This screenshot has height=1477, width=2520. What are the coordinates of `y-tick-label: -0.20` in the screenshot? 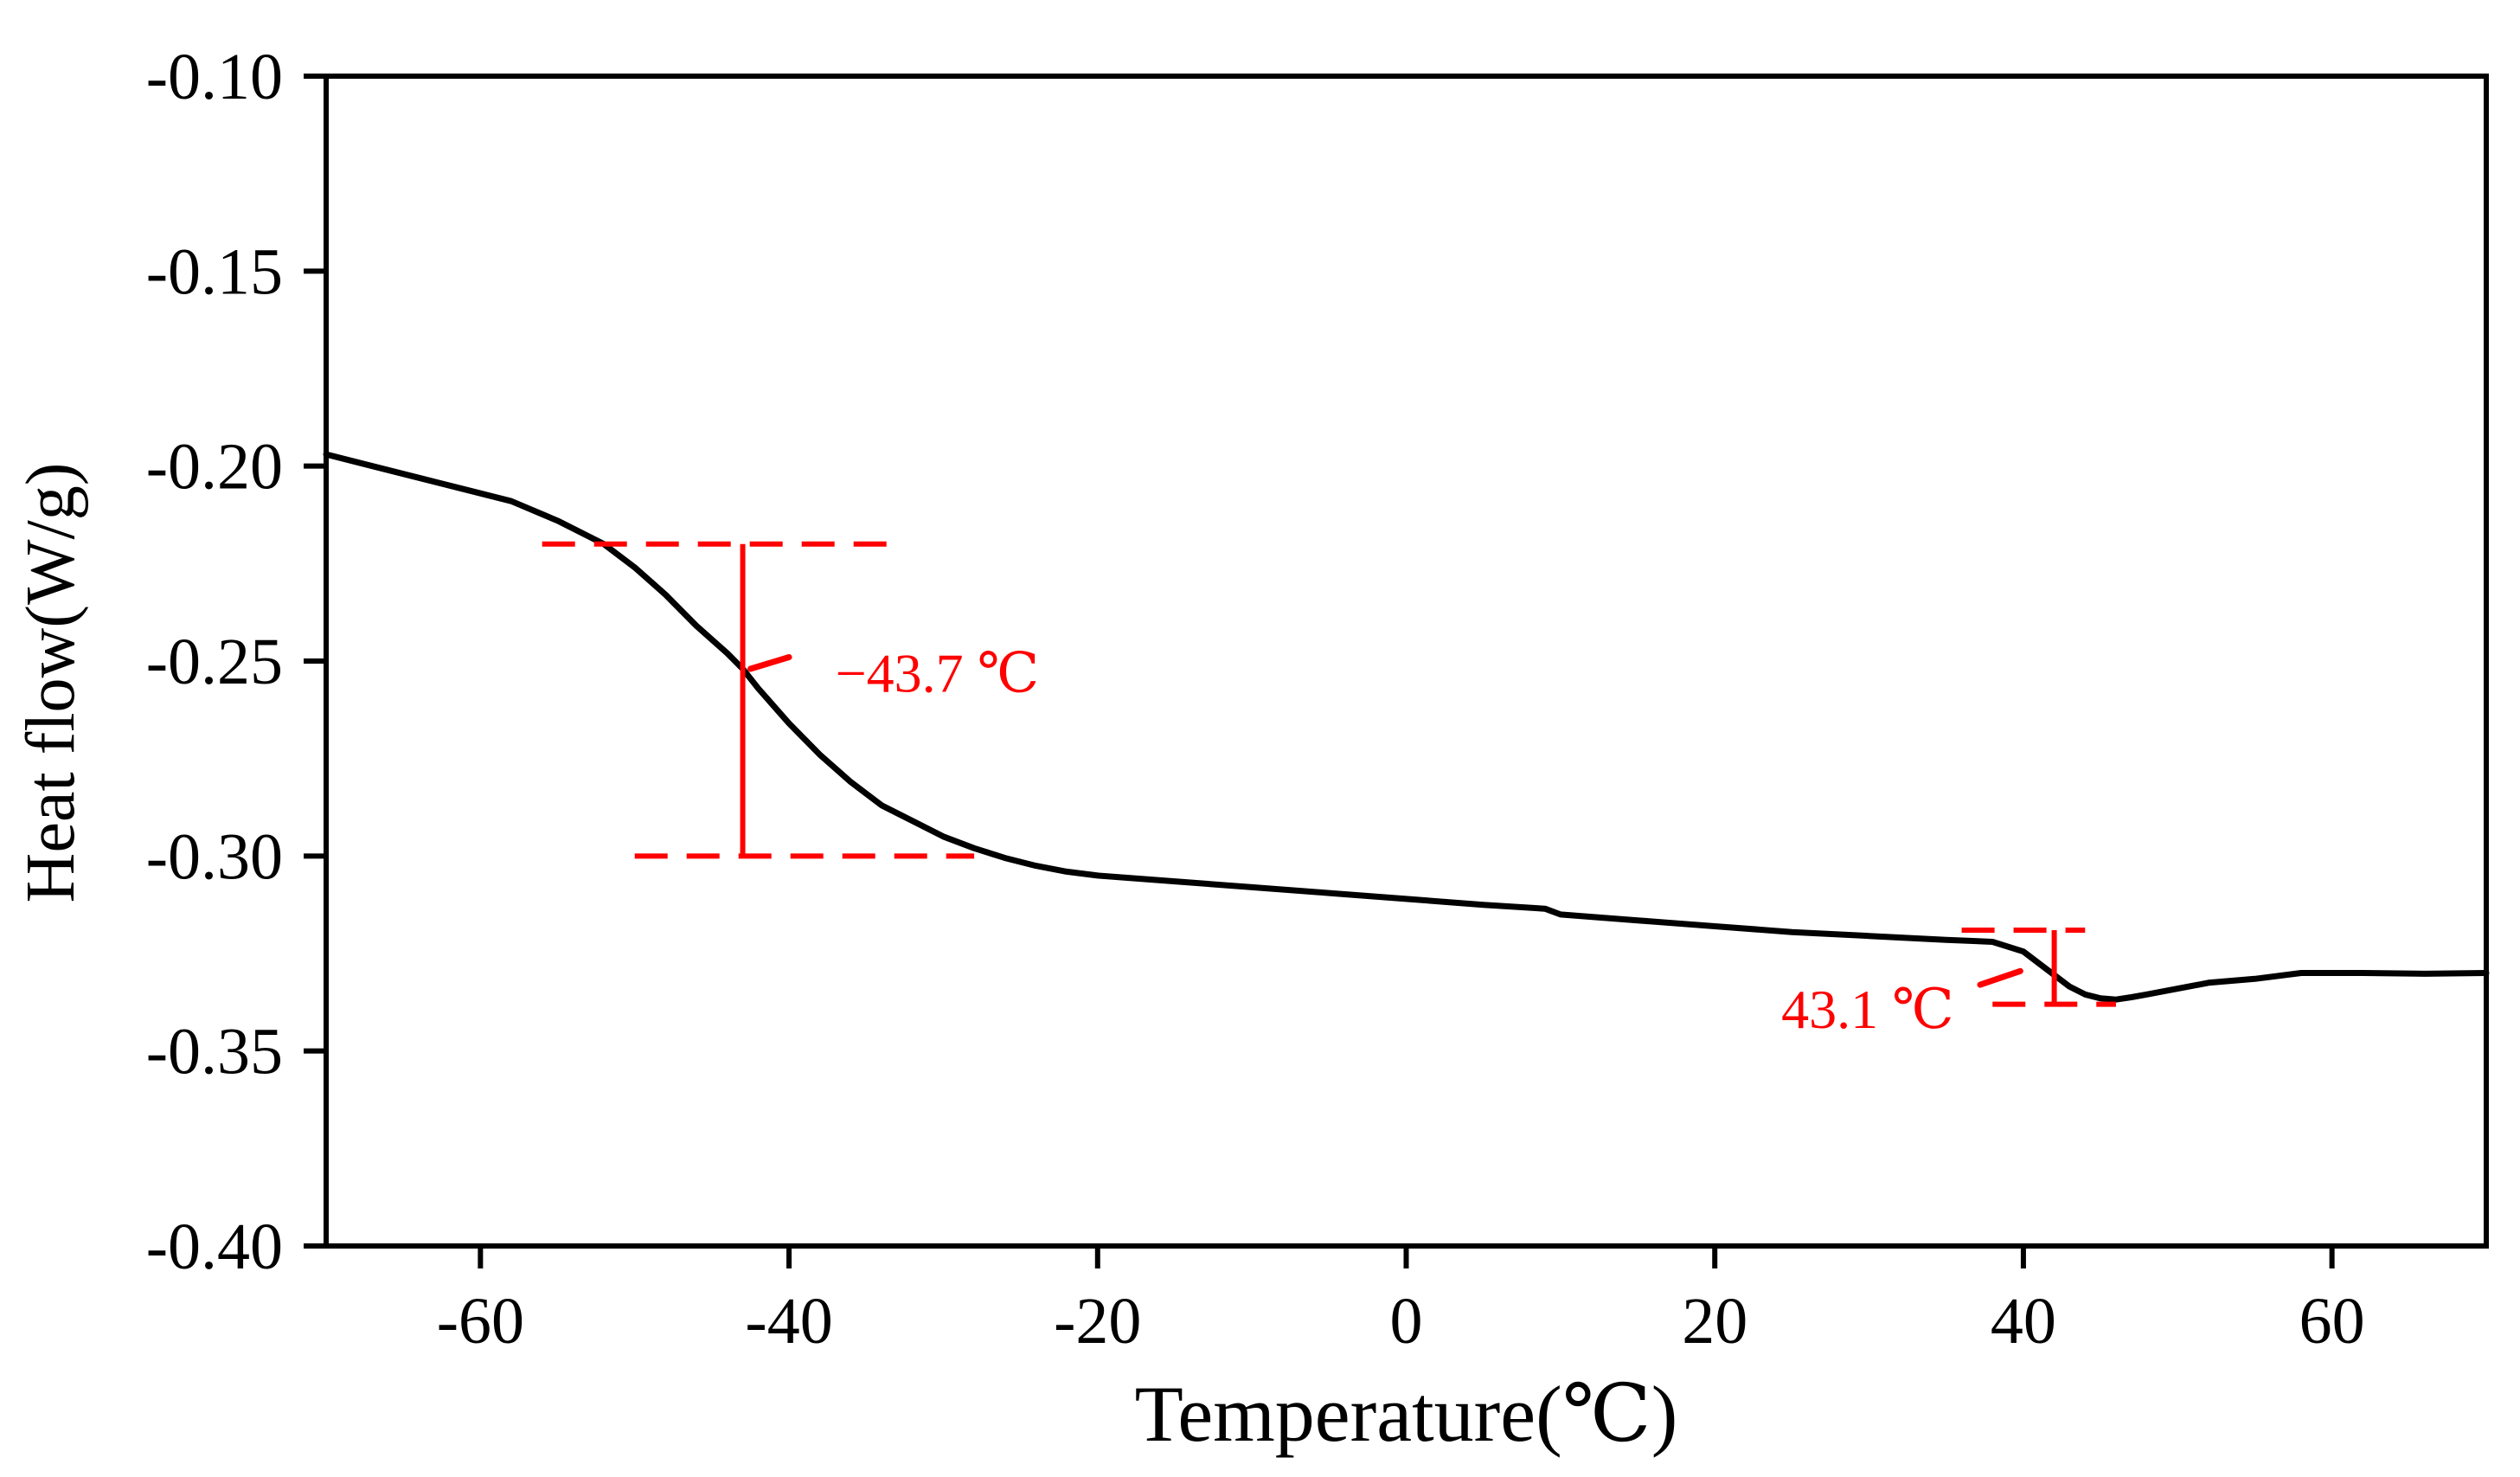 It's located at (214, 467).